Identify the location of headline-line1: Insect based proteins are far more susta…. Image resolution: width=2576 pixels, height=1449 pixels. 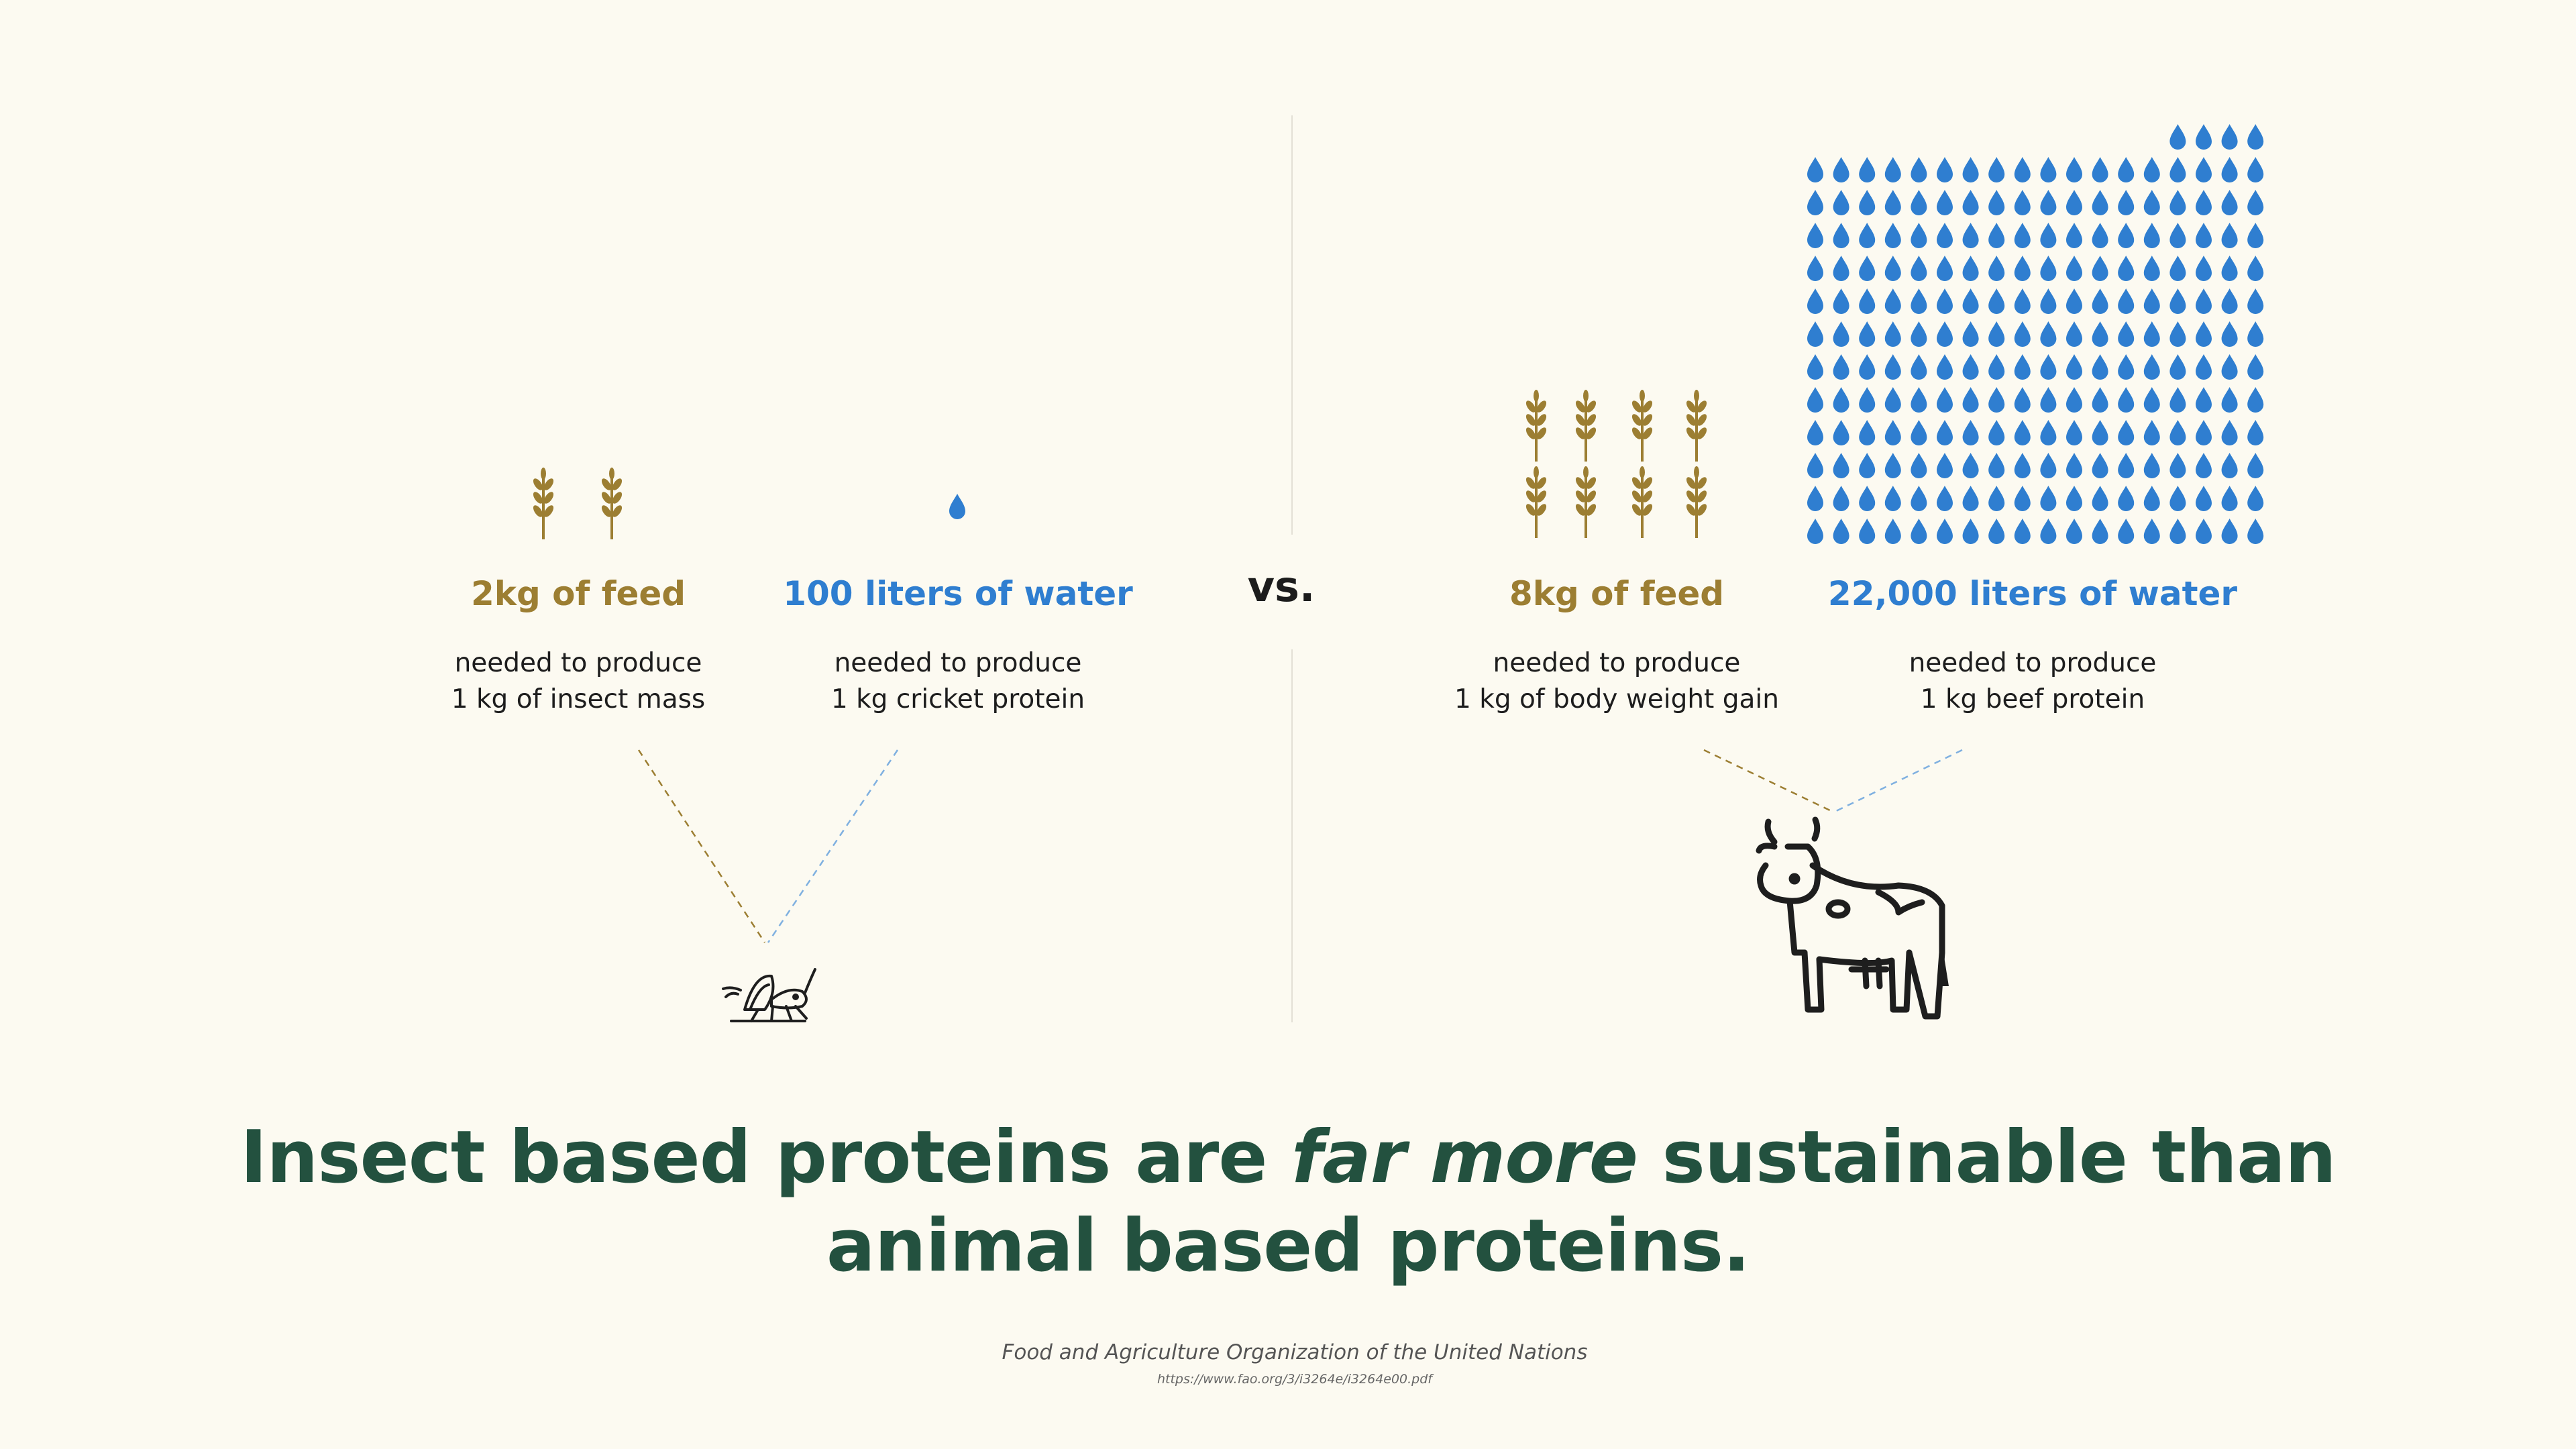
(1288, 1158).